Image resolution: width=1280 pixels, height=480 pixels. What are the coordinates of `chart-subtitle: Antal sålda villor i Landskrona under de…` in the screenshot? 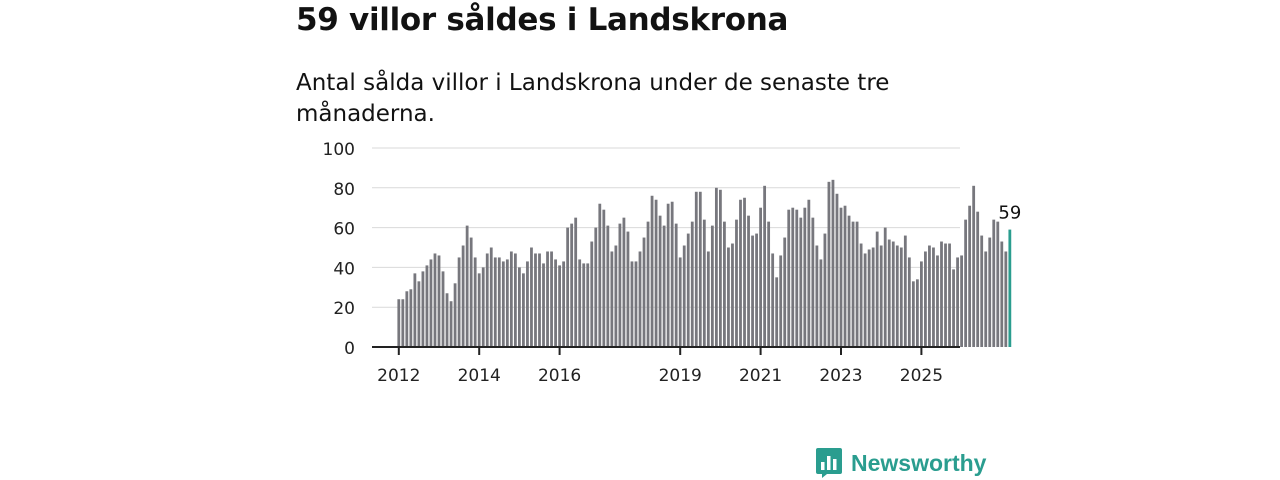 It's located at (593, 98).